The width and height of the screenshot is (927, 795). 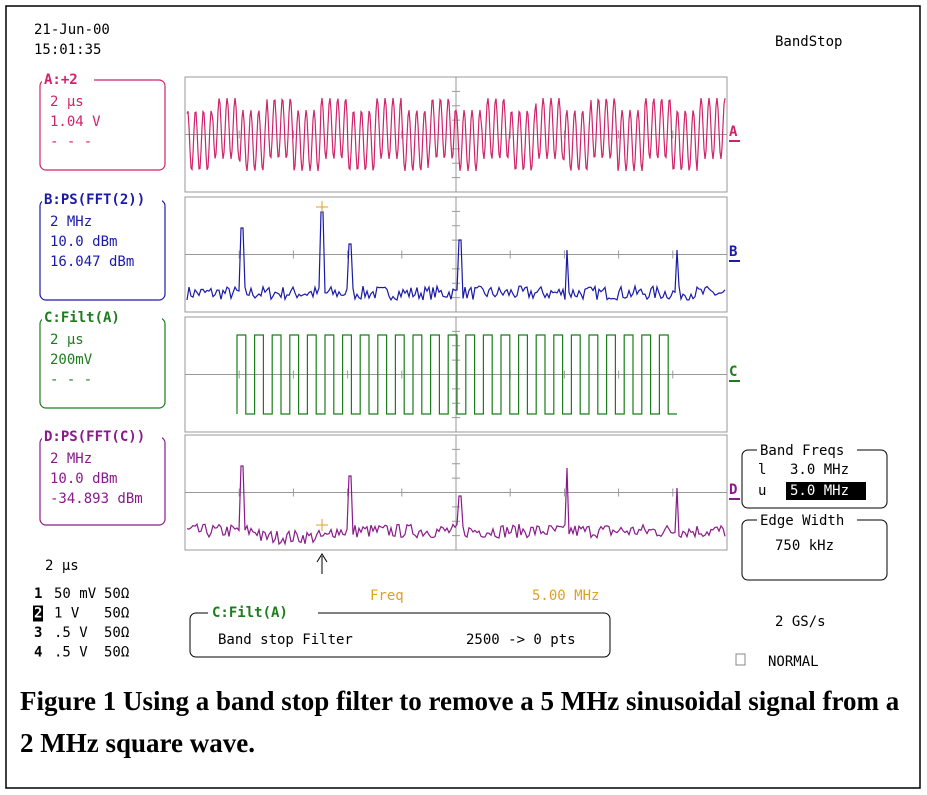 I want to click on label: 2, so click(x=38, y=614).